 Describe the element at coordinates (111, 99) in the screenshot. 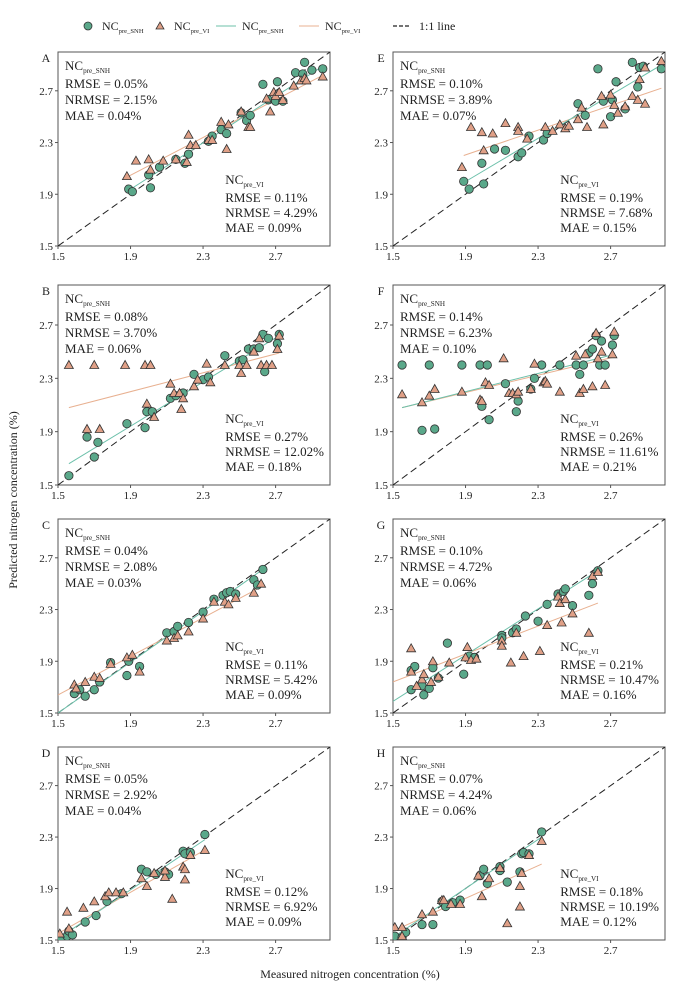

I see `snh-nrmse: NRMSE = 2.15%` at that location.